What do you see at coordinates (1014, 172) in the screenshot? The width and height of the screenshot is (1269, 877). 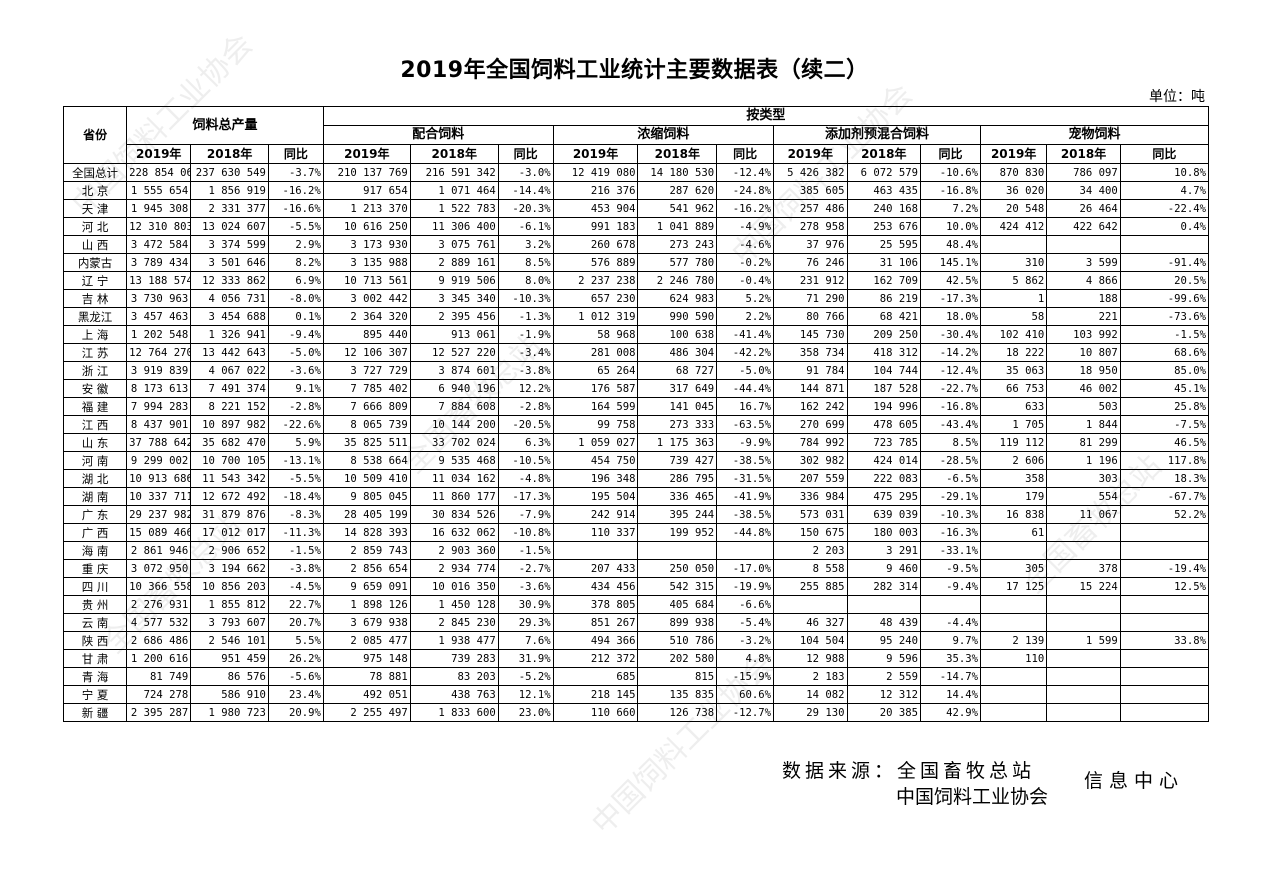 I see `value-cell: 870 830` at bounding box center [1014, 172].